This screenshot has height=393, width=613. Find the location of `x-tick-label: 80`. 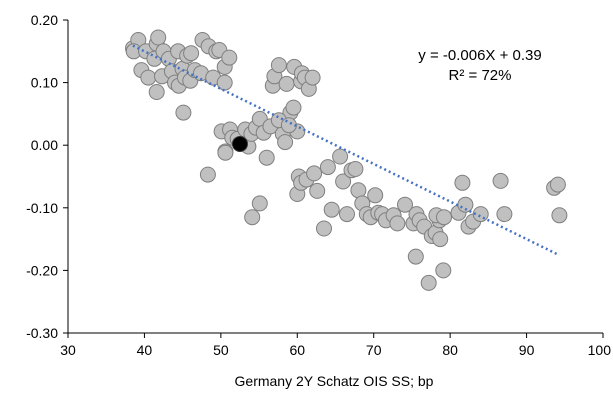

x-tick-label: 80 is located at coordinates (450, 350).